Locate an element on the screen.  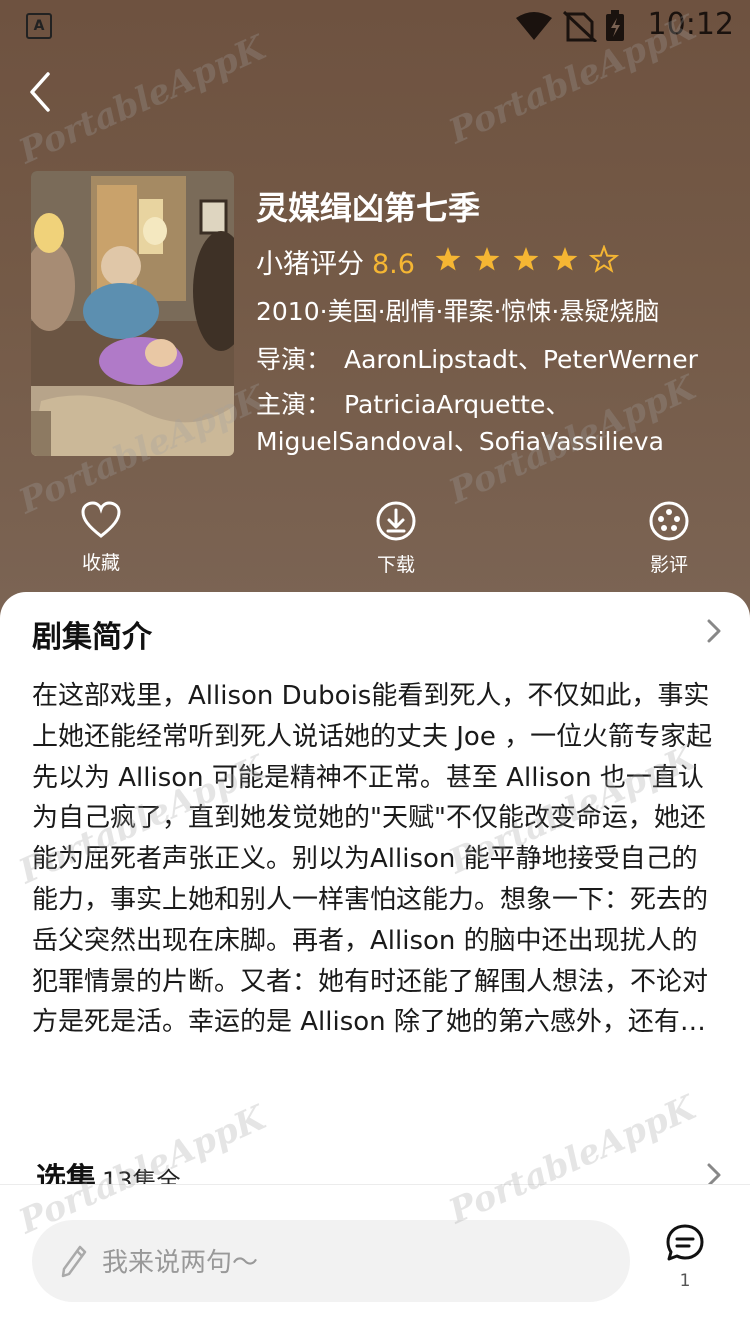
comment-button: 1 is located at coordinates (685, 1257).